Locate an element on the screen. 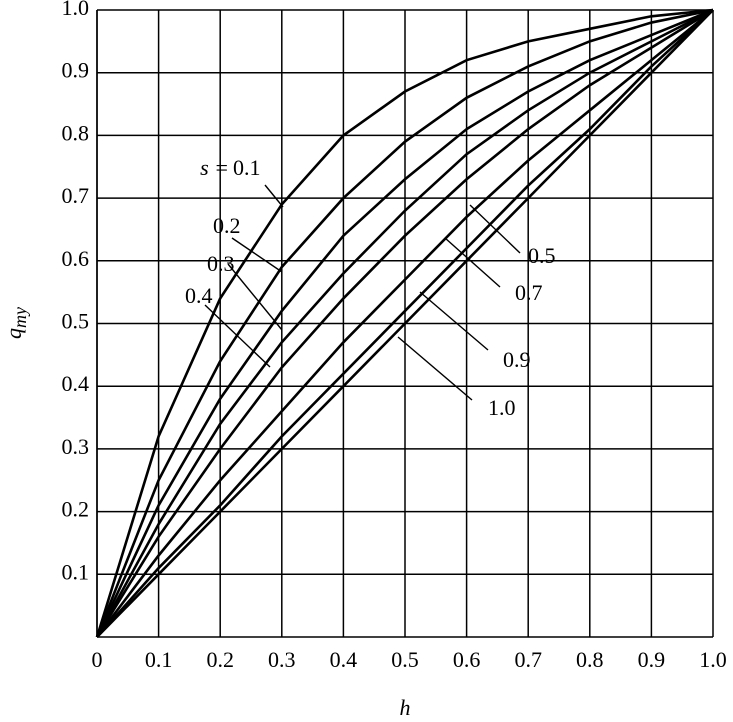  y-label-main: q is located at coordinates (13, 333).